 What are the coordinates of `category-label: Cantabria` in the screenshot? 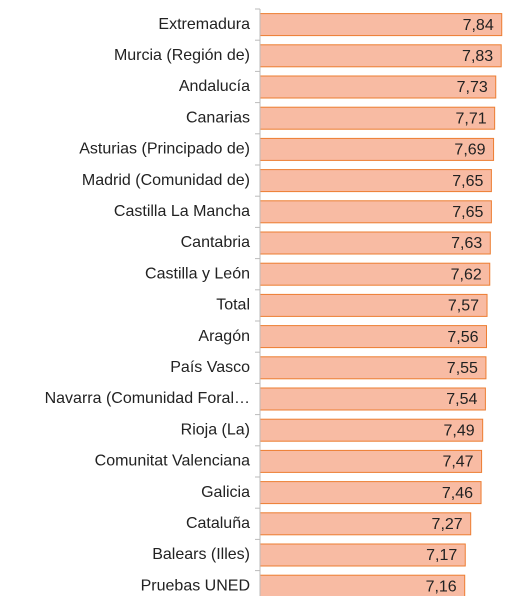 It's located at (215, 242).